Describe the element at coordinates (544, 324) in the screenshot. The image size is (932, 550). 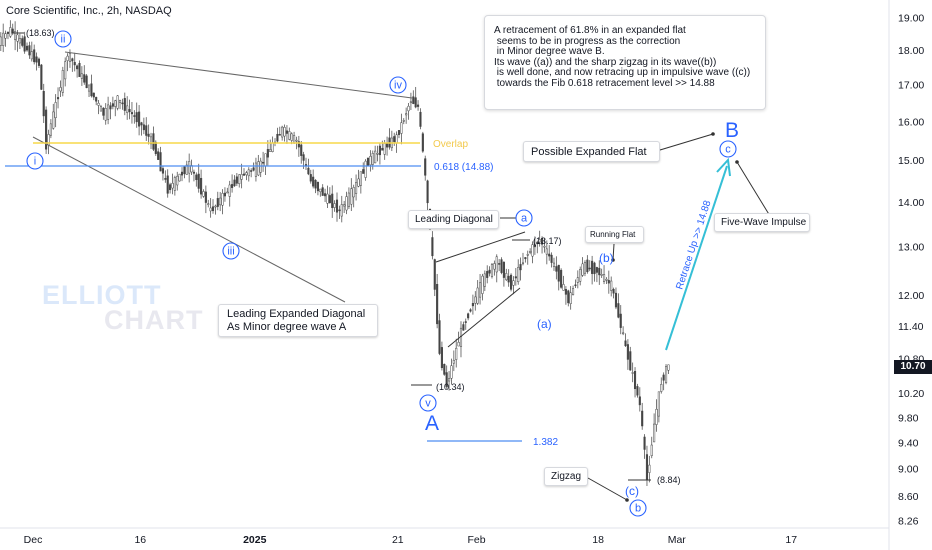
I see `wave-label-a: (a)` at that location.